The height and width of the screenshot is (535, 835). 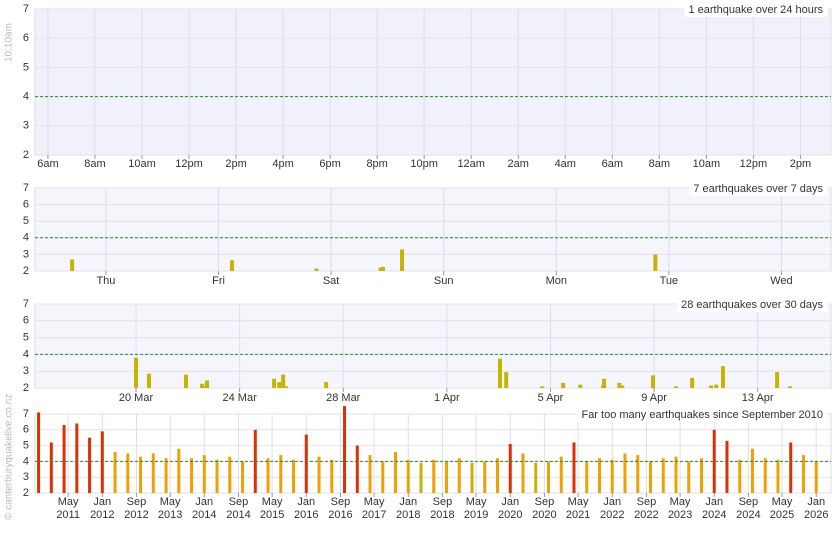 I want to click on x-tick-label: 2018, so click(x=442, y=515).